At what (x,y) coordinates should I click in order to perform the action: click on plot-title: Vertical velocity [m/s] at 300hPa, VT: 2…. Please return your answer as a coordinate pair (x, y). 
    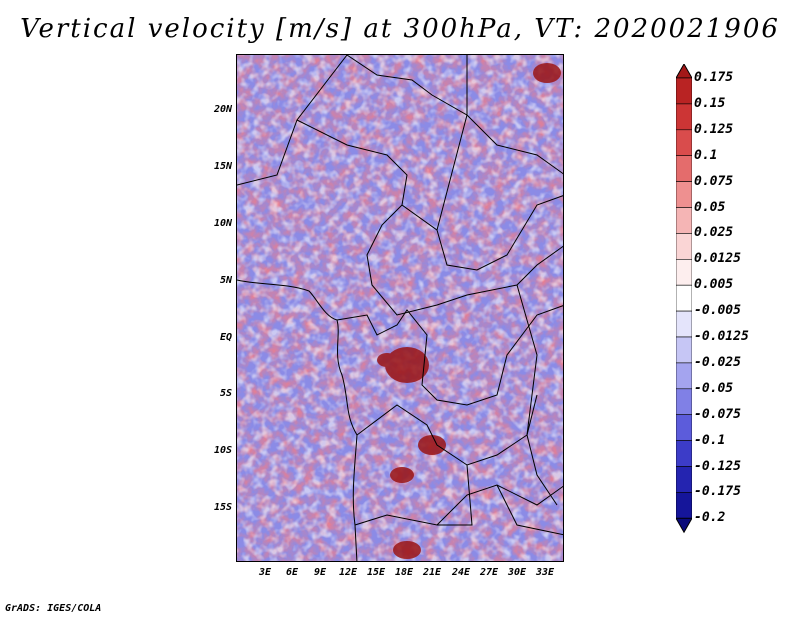
    Looking at the image, I should click on (400, 29).